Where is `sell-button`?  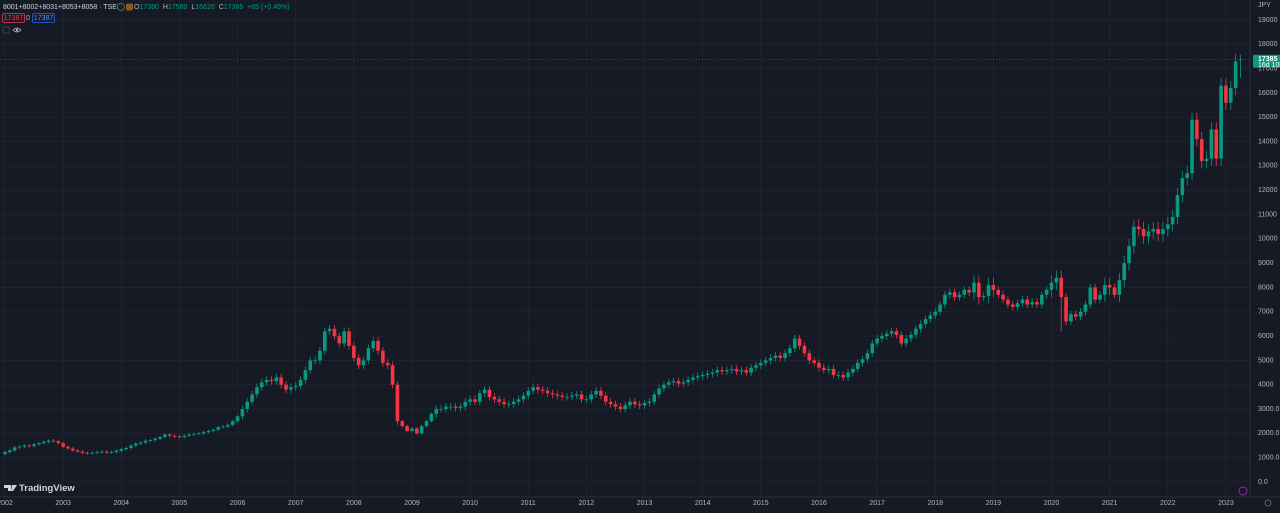 sell-button is located at coordinates (13, 18).